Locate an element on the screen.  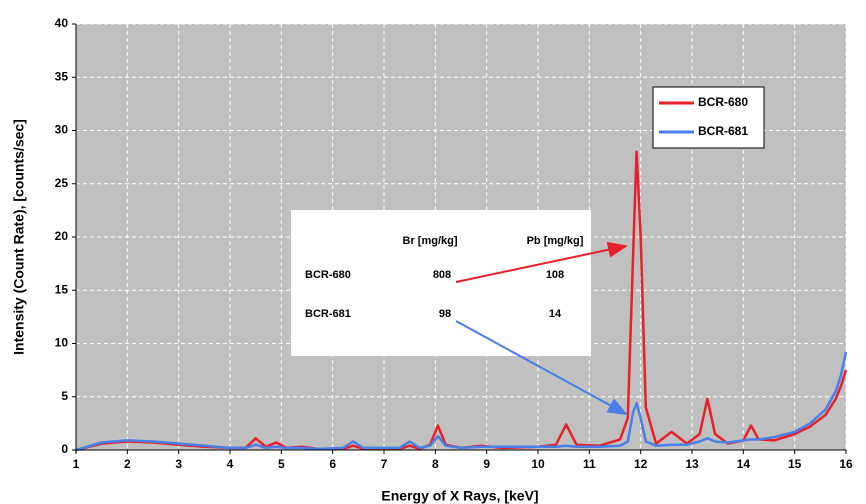
x-tick-label: 4 is located at coordinates (230, 464).